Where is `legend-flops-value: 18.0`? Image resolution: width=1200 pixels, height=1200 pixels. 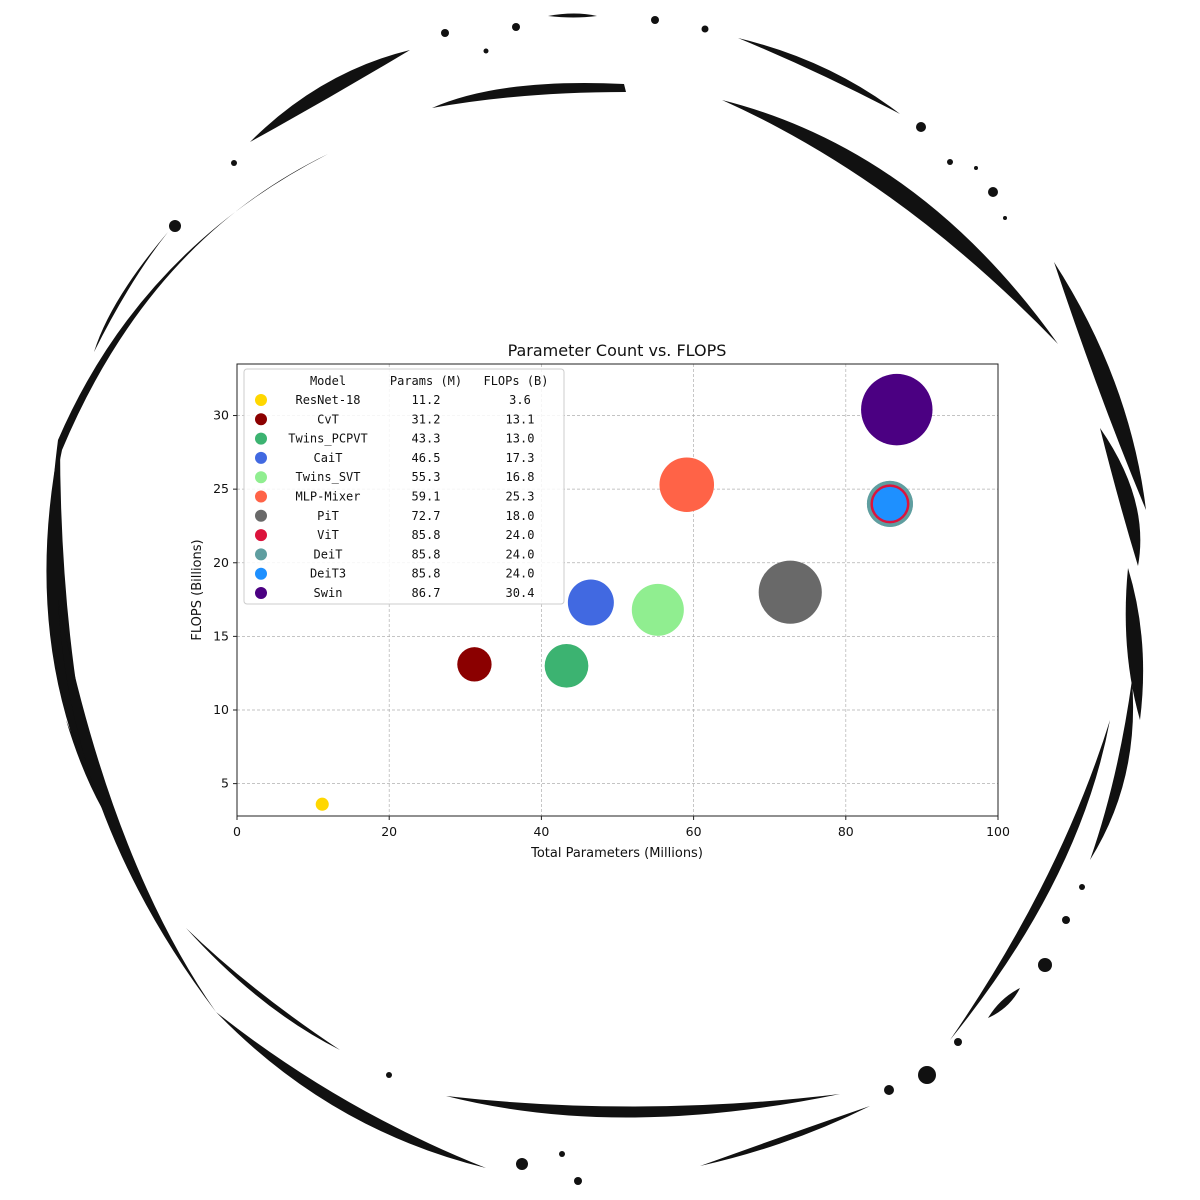 legend-flops-value: 18.0 is located at coordinates (520, 516).